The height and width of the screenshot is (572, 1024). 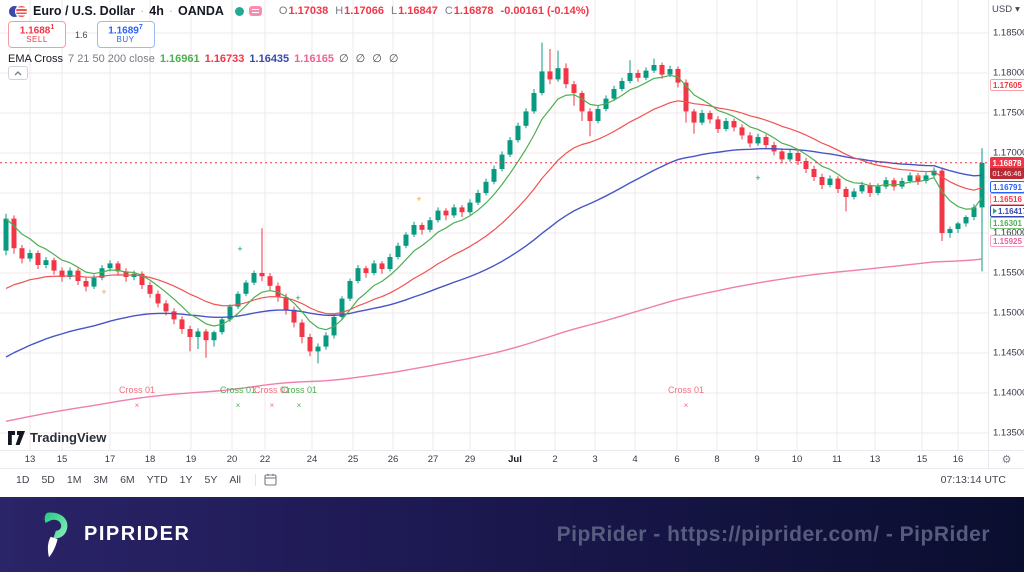 What do you see at coordinates (369, 59) in the screenshot?
I see `indicator-extra-values: ∅ ∅ ∅ ∅` at bounding box center [369, 59].